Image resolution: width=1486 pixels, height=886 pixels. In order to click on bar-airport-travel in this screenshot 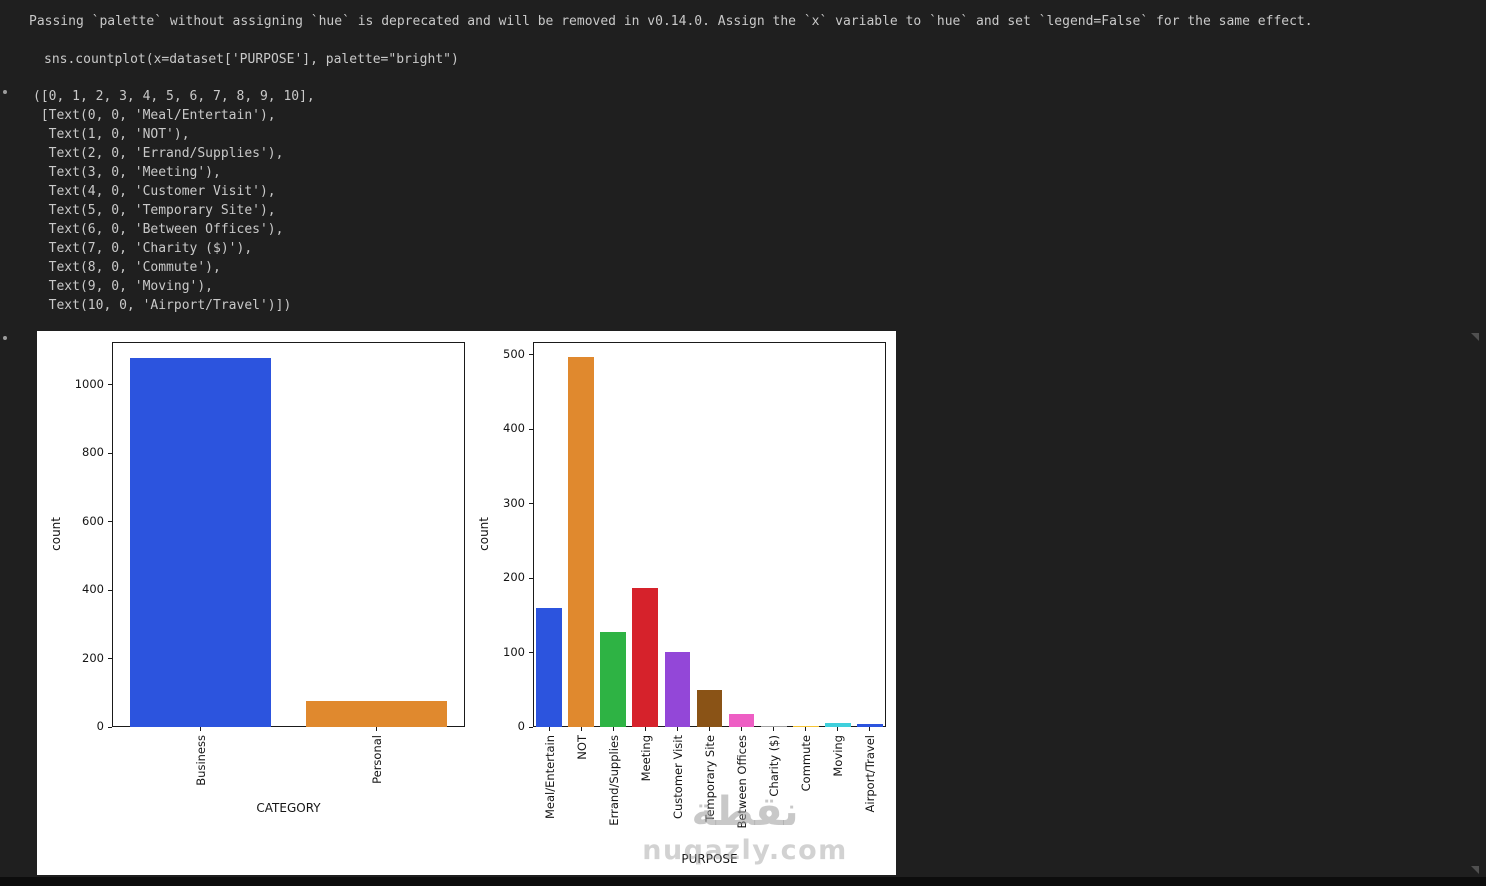, I will do `click(870, 725)`.